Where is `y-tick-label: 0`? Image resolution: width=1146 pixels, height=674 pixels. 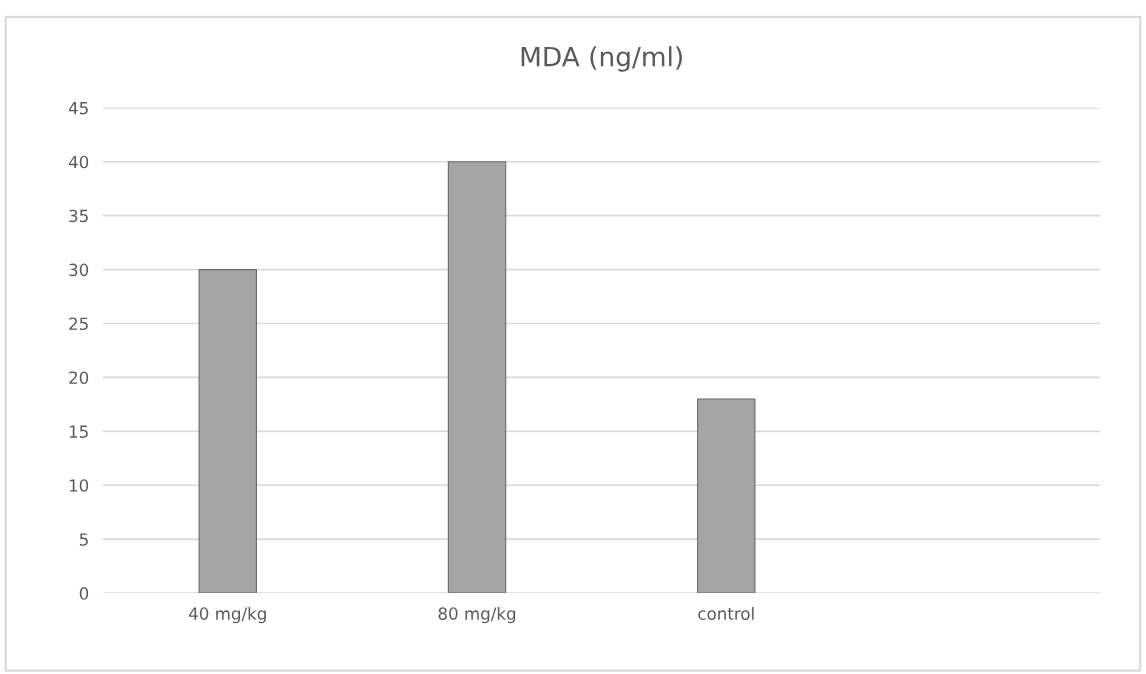
y-tick-label: 0 is located at coordinates (84, 593).